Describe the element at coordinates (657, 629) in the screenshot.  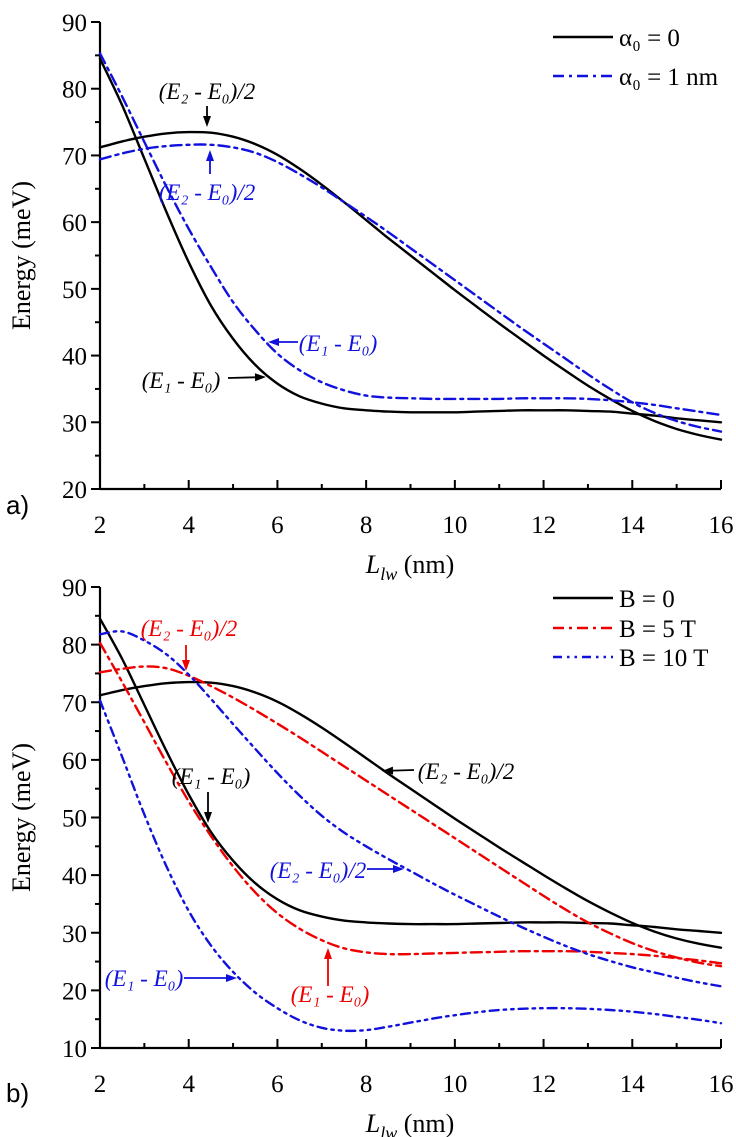
I see `legend-label: B = 5 T` at that location.